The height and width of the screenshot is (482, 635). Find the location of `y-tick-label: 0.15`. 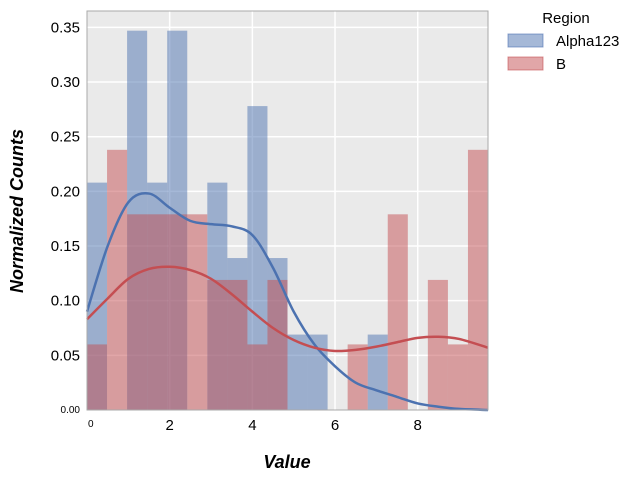

y-tick-label: 0.15 is located at coordinates (65, 246).